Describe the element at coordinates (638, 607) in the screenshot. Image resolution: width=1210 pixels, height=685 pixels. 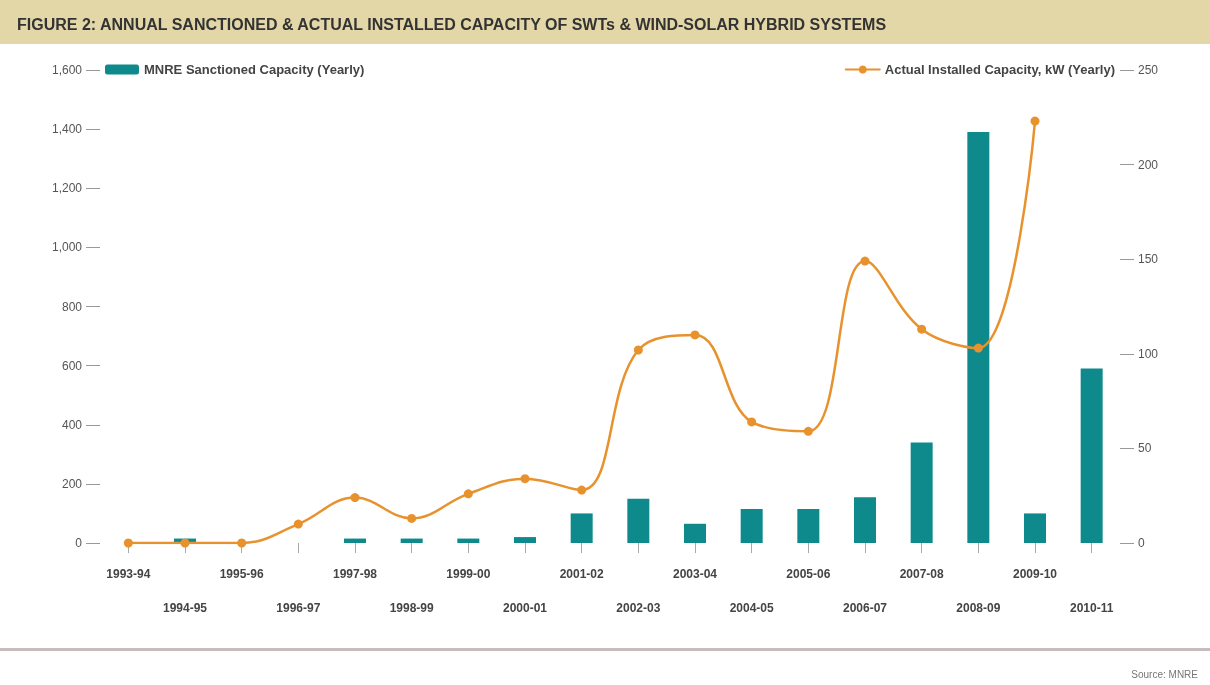
I see `x-tick-label: 2002-03` at that location.